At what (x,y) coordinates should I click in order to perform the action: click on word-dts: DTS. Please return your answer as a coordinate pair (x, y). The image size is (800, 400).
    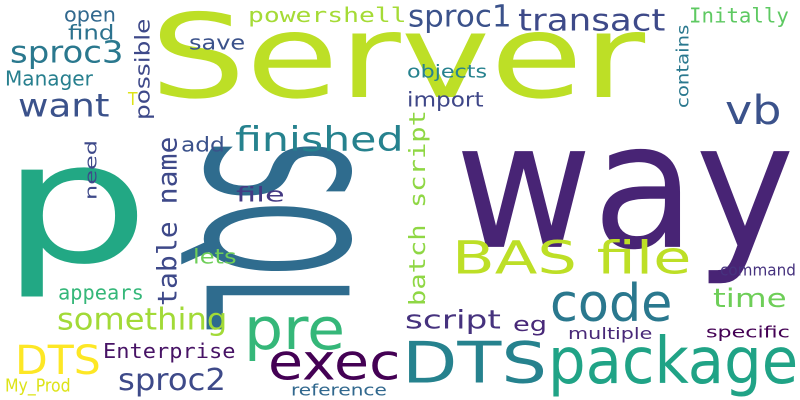
    Looking at the image, I should click on (475, 363).